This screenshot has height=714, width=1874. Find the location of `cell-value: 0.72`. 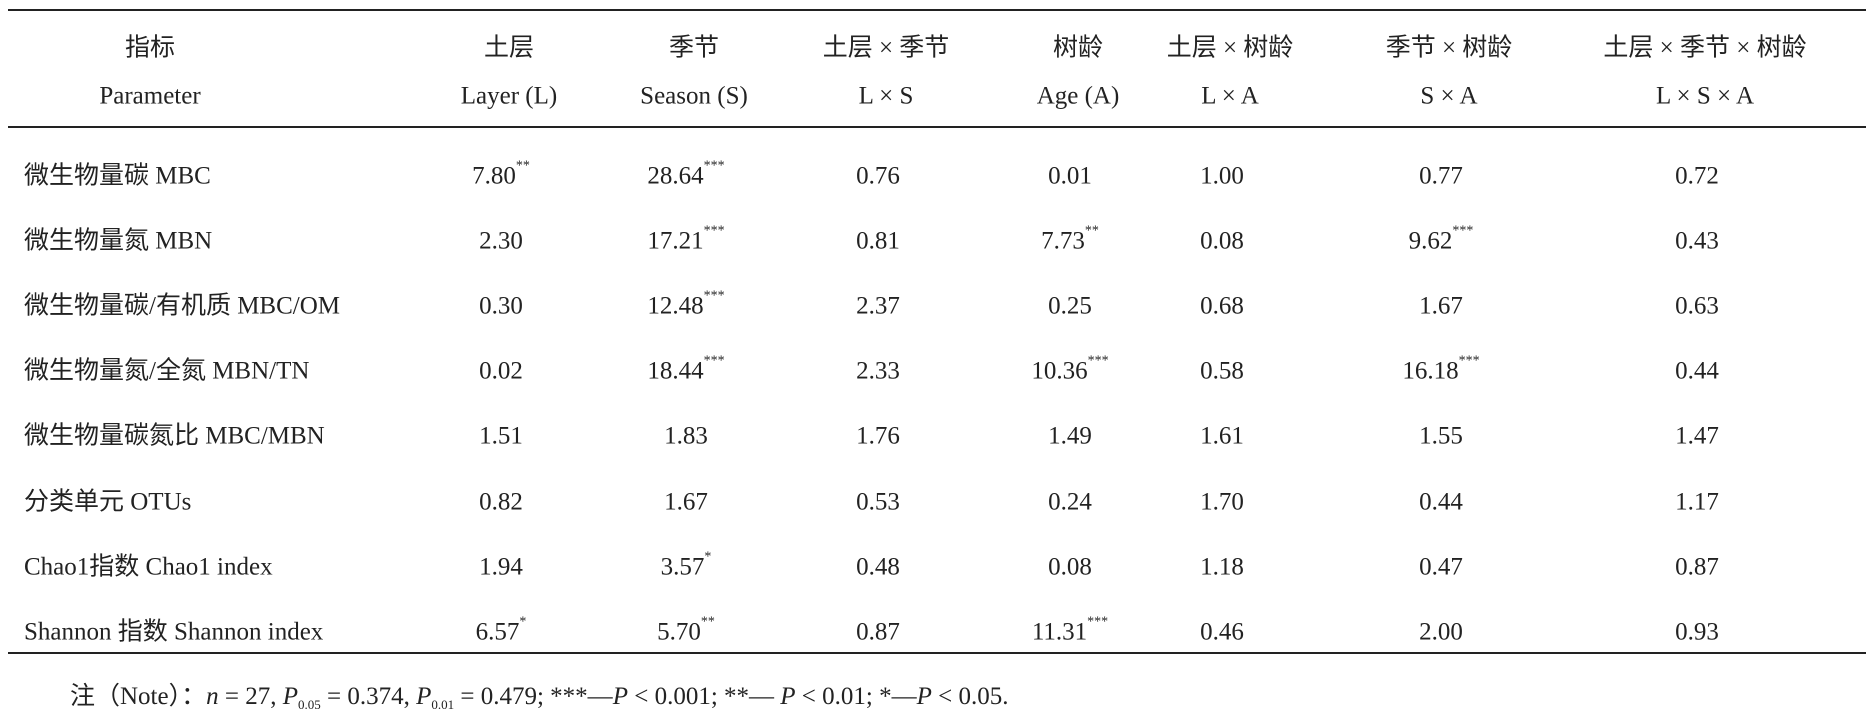

cell-value: 0.72 is located at coordinates (1697, 176).